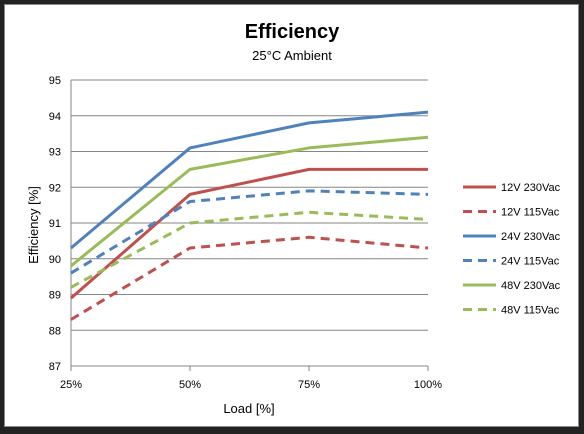 The height and width of the screenshot is (434, 584). I want to click on y-tick-label: 95, so click(55, 81).